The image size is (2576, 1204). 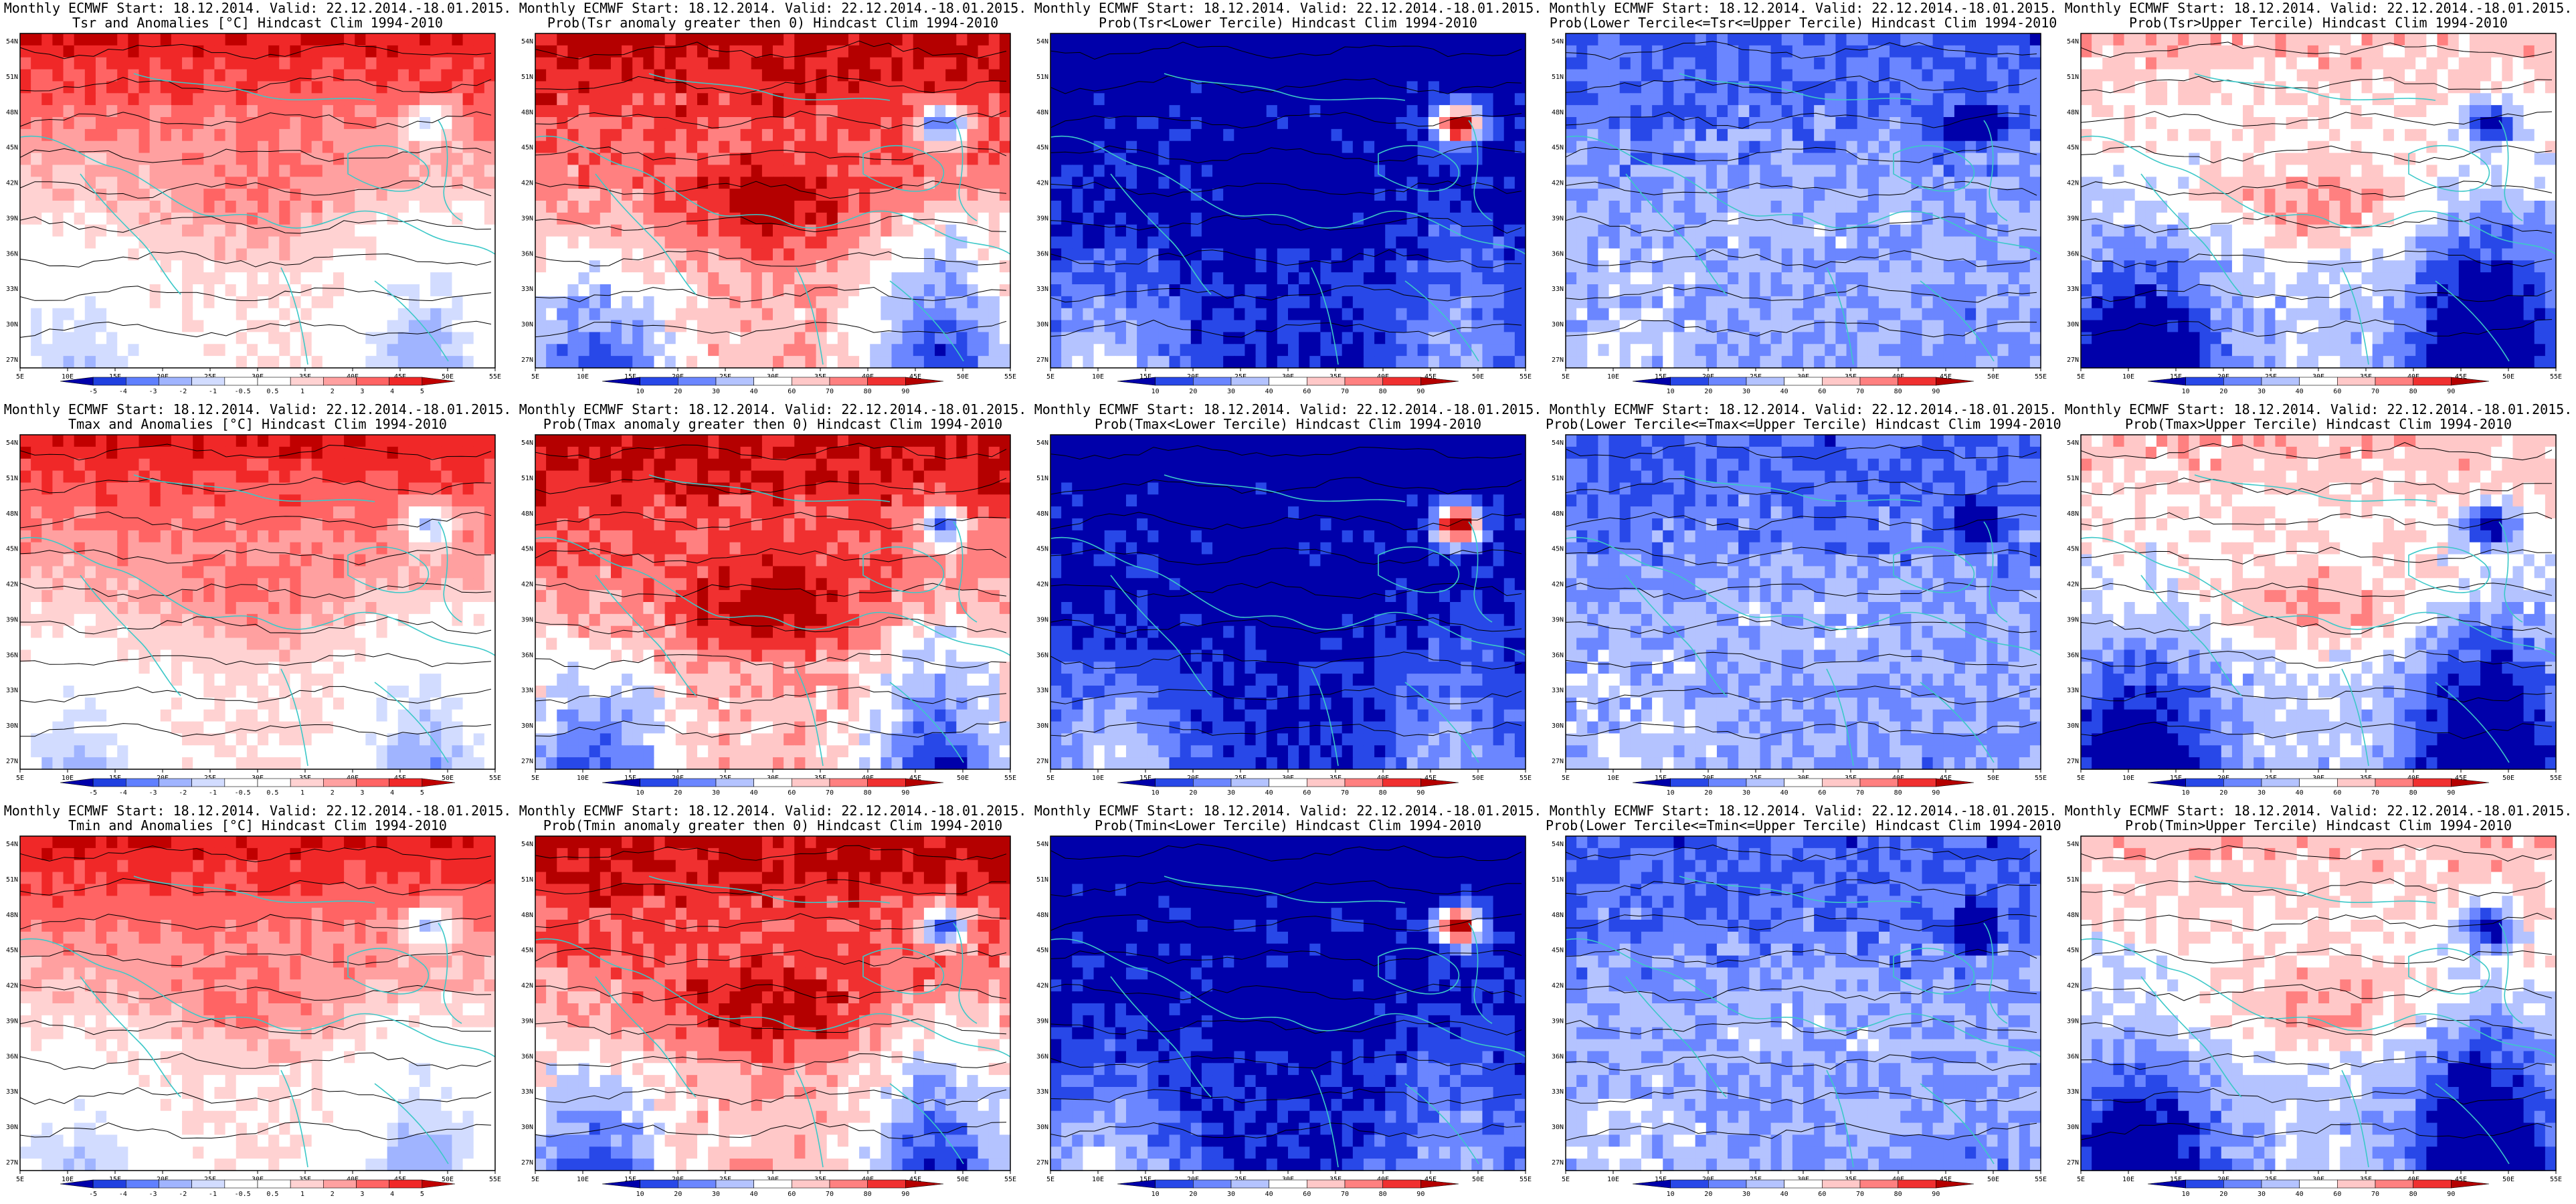 I want to click on colorbar-tick-label: 20, so click(x=2223, y=391).